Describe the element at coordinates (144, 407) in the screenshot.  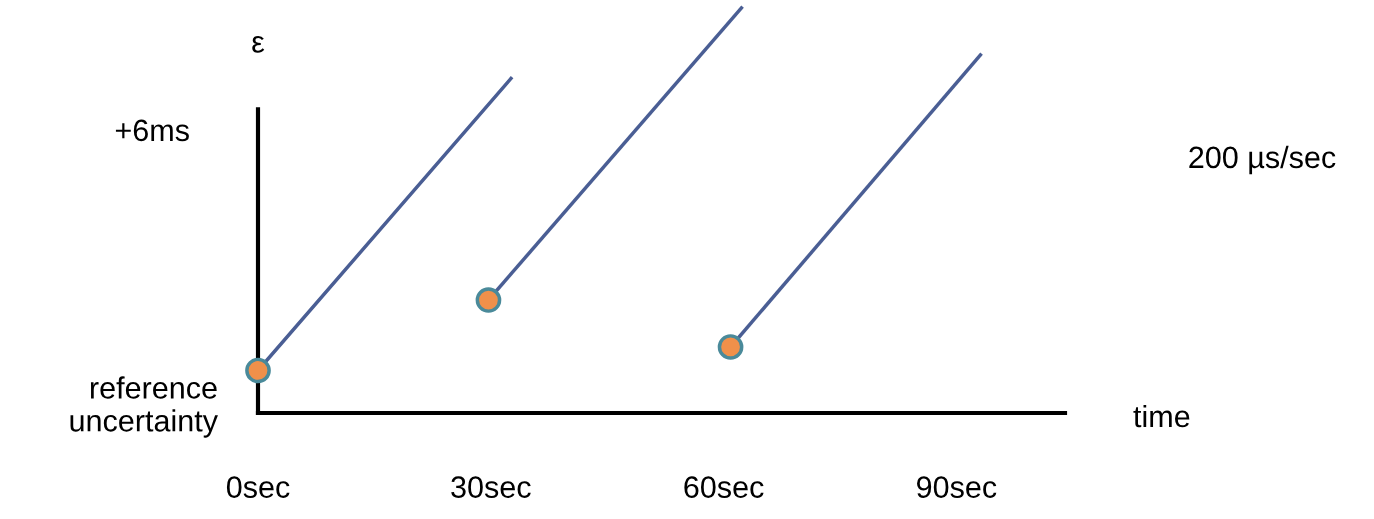
I see `text: reference uncertainty` at that location.